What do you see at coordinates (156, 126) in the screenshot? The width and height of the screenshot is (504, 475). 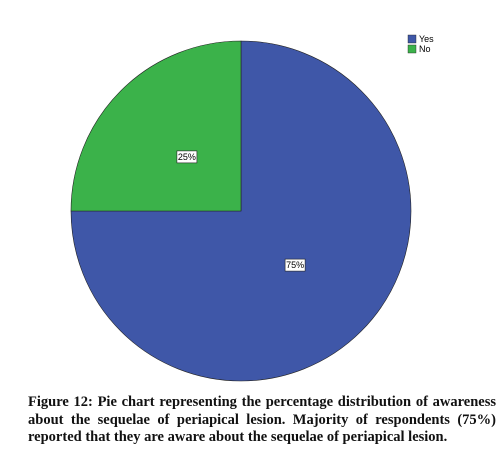 I see `pie-slice` at bounding box center [156, 126].